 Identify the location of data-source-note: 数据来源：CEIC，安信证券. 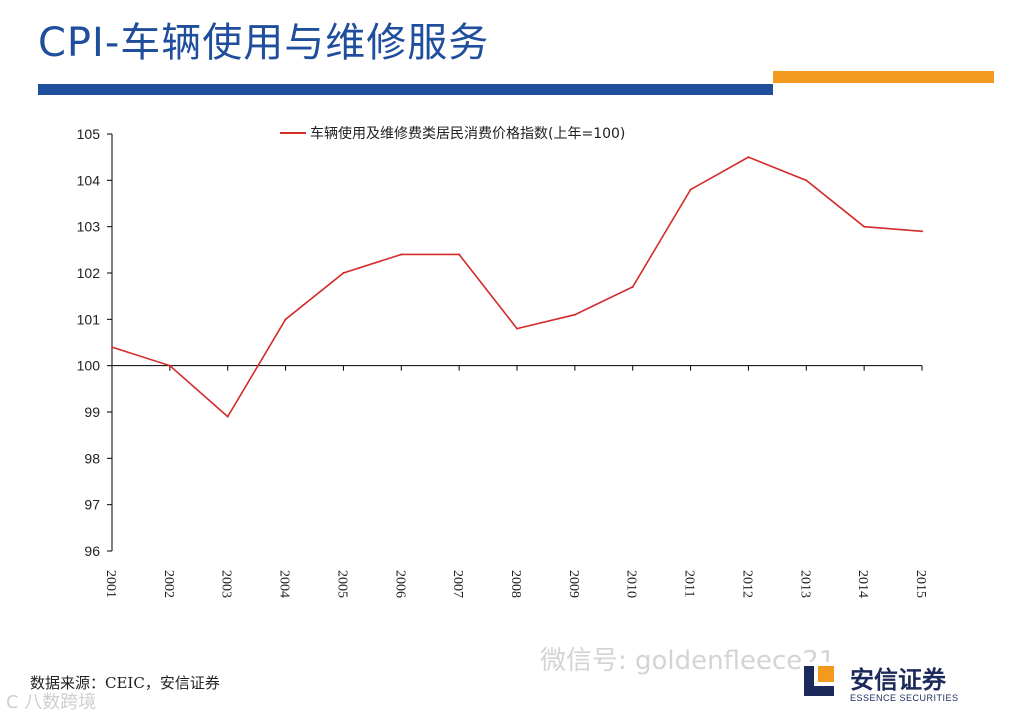
(125, 683).